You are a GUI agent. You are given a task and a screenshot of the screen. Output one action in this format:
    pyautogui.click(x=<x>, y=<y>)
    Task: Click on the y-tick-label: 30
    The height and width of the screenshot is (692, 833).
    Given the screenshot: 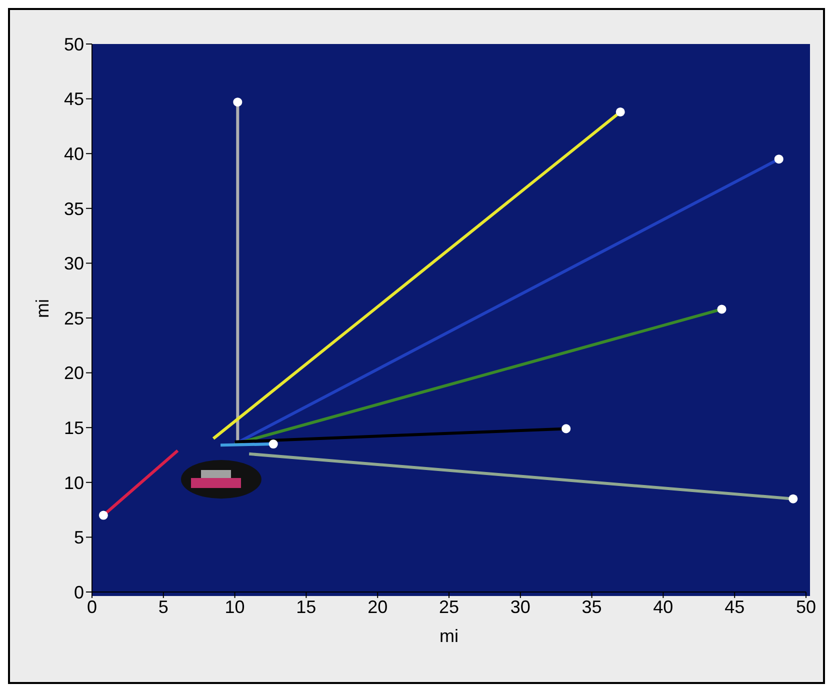 What is the action you would take?
    pyautogui.click(x=74, y=264)
    